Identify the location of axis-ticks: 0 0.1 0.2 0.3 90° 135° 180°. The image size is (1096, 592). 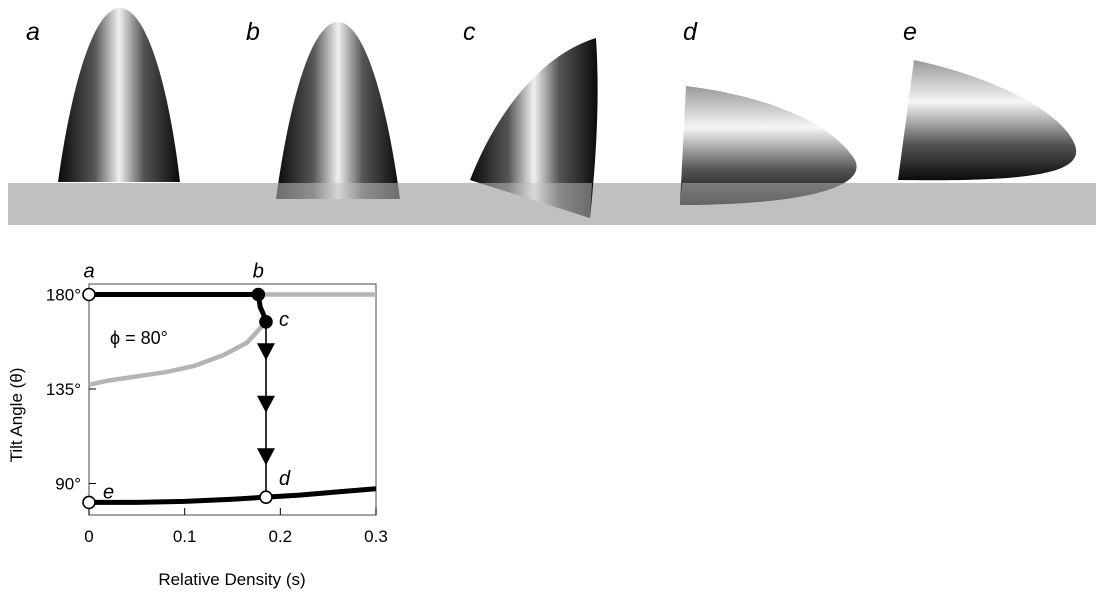
(217, 416).